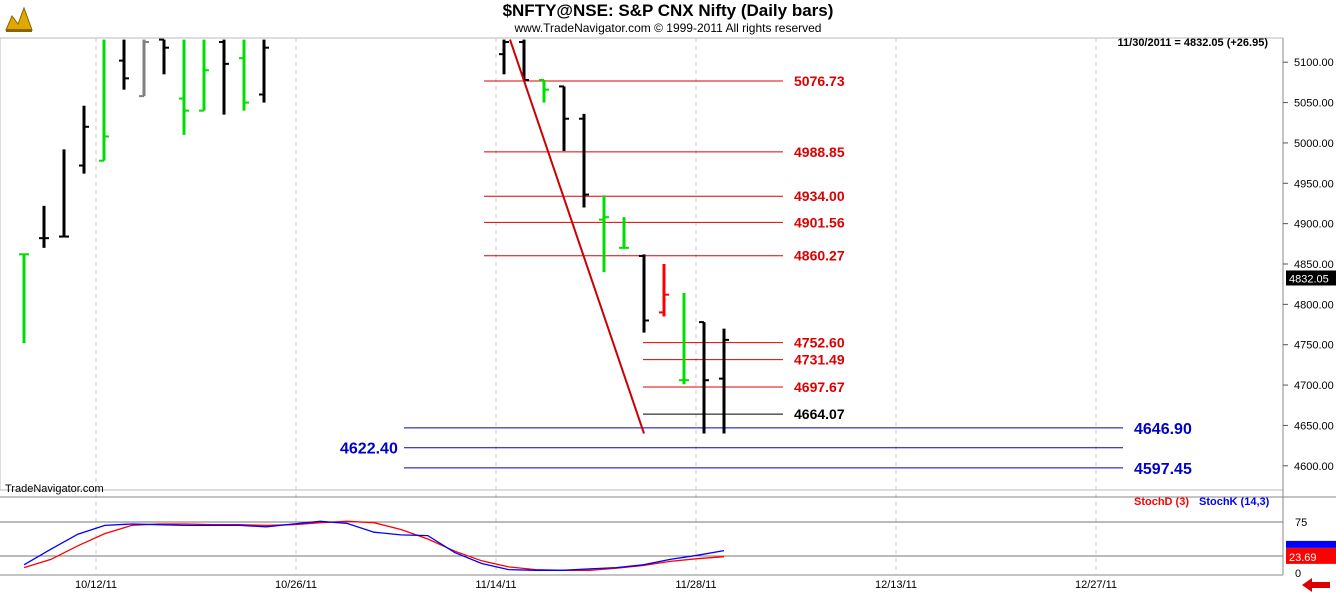  Describe the element at coordinates (819, 343) in the screenshot. I see `level-label: 4752.60` at that location.